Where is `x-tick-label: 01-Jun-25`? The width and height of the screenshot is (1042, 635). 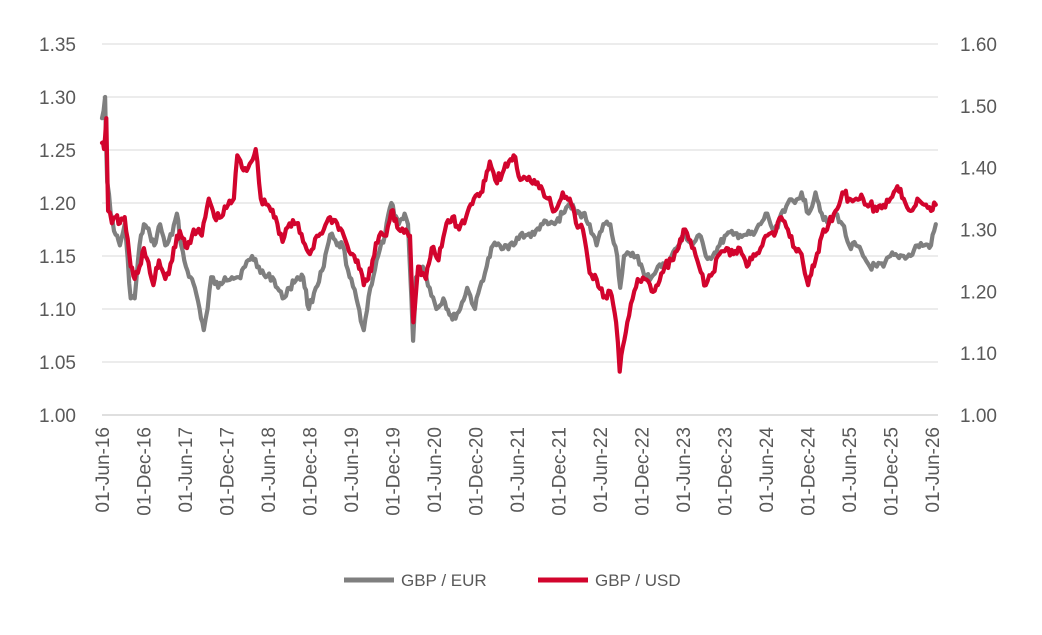
x-tick-label: 01-Jun-25 is located at coordinates (850, 470).